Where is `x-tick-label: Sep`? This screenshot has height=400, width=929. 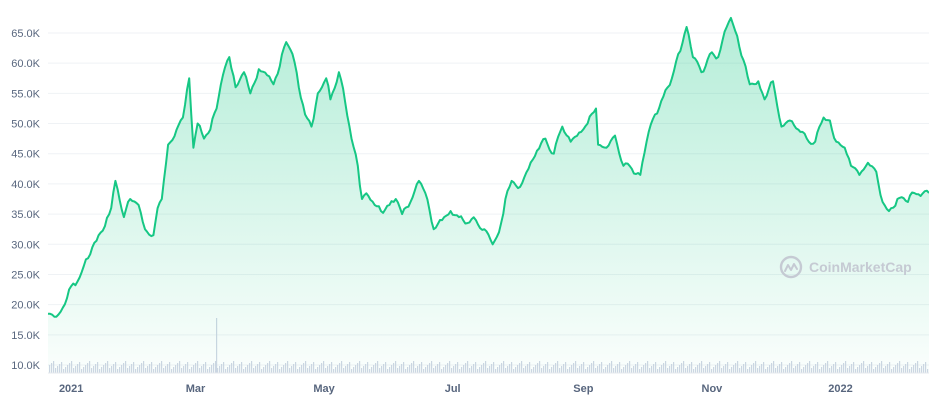
x-tick-label: Sep is located at coordinates (583, 389).